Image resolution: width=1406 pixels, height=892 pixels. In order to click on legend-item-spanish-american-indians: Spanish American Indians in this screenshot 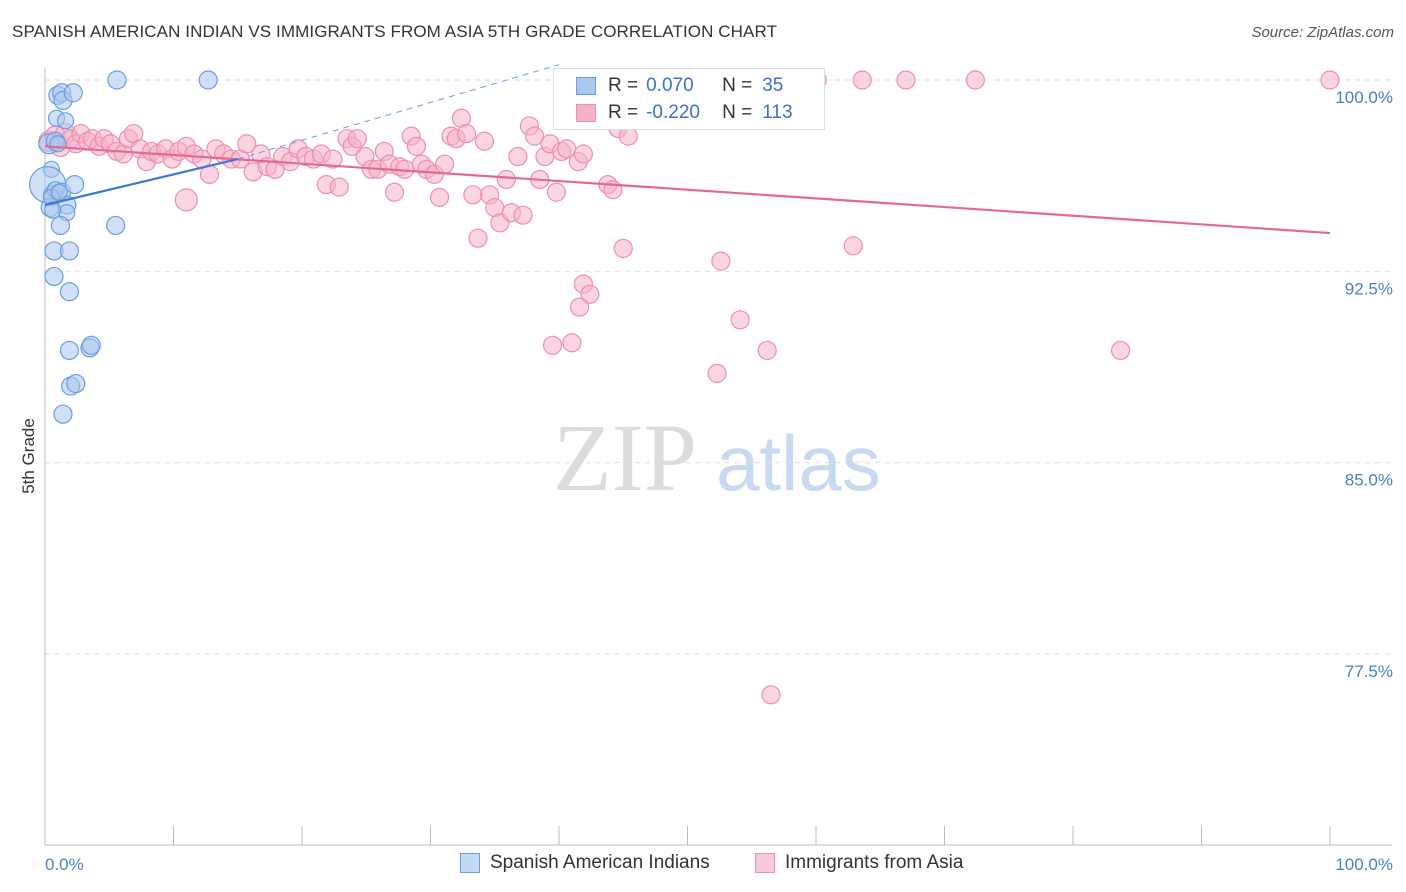, I will do `click(585, 863)`.